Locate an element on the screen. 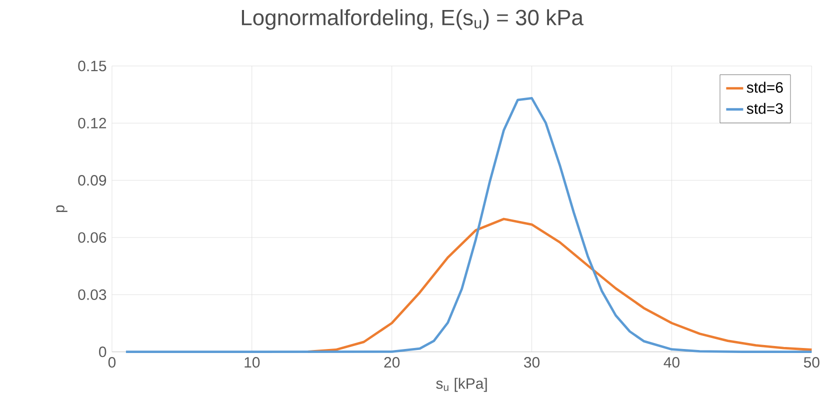  x-tick-label: 20 is located at coordinates (392, 362).